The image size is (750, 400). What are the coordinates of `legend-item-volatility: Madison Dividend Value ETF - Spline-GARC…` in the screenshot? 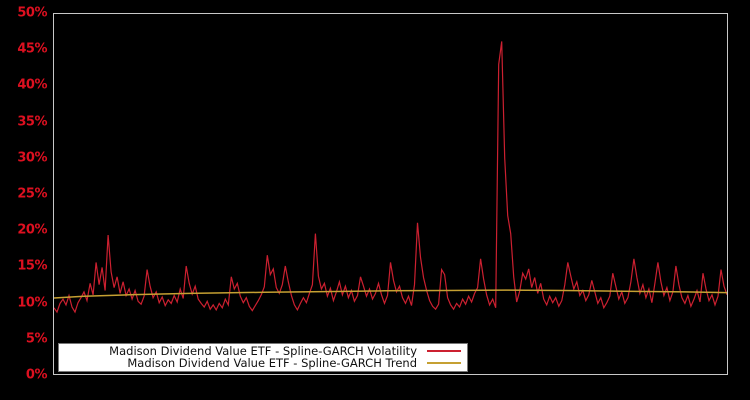 It's located at (262, 351).